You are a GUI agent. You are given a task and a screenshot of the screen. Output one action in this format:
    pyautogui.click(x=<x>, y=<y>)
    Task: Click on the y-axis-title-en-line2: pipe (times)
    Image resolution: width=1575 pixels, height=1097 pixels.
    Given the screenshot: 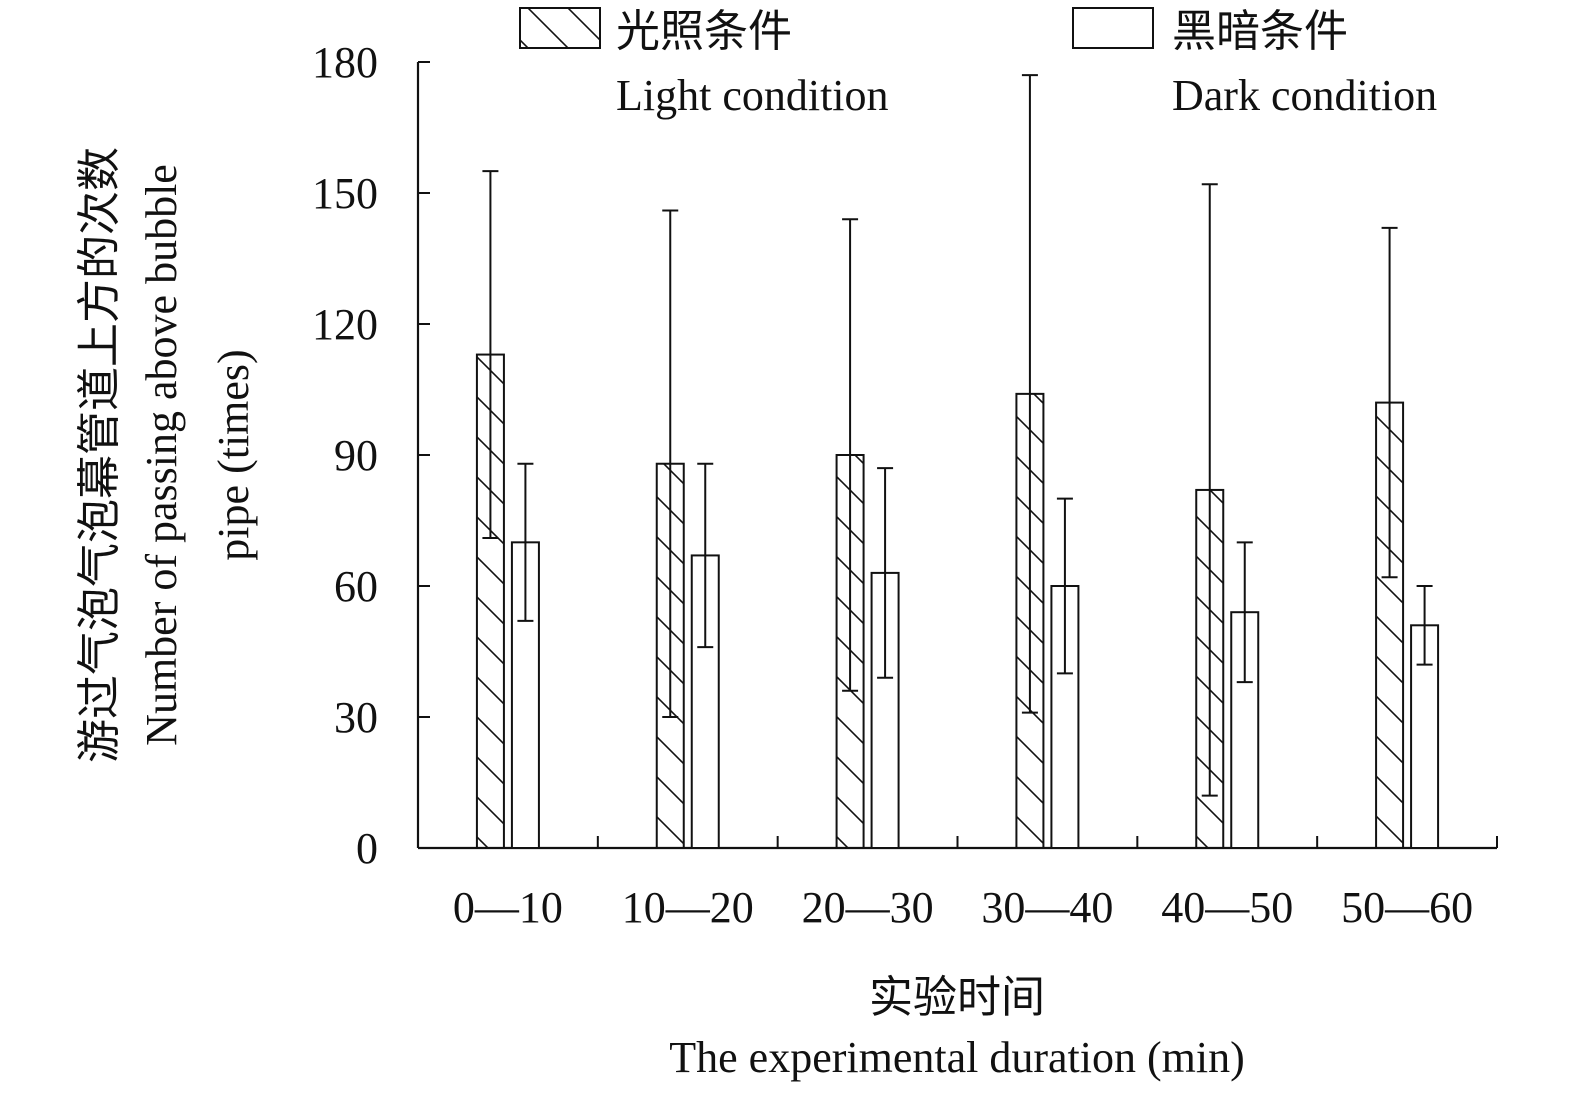 What is the action you would take?
    pyautogui.click(x=233, y=454)
    